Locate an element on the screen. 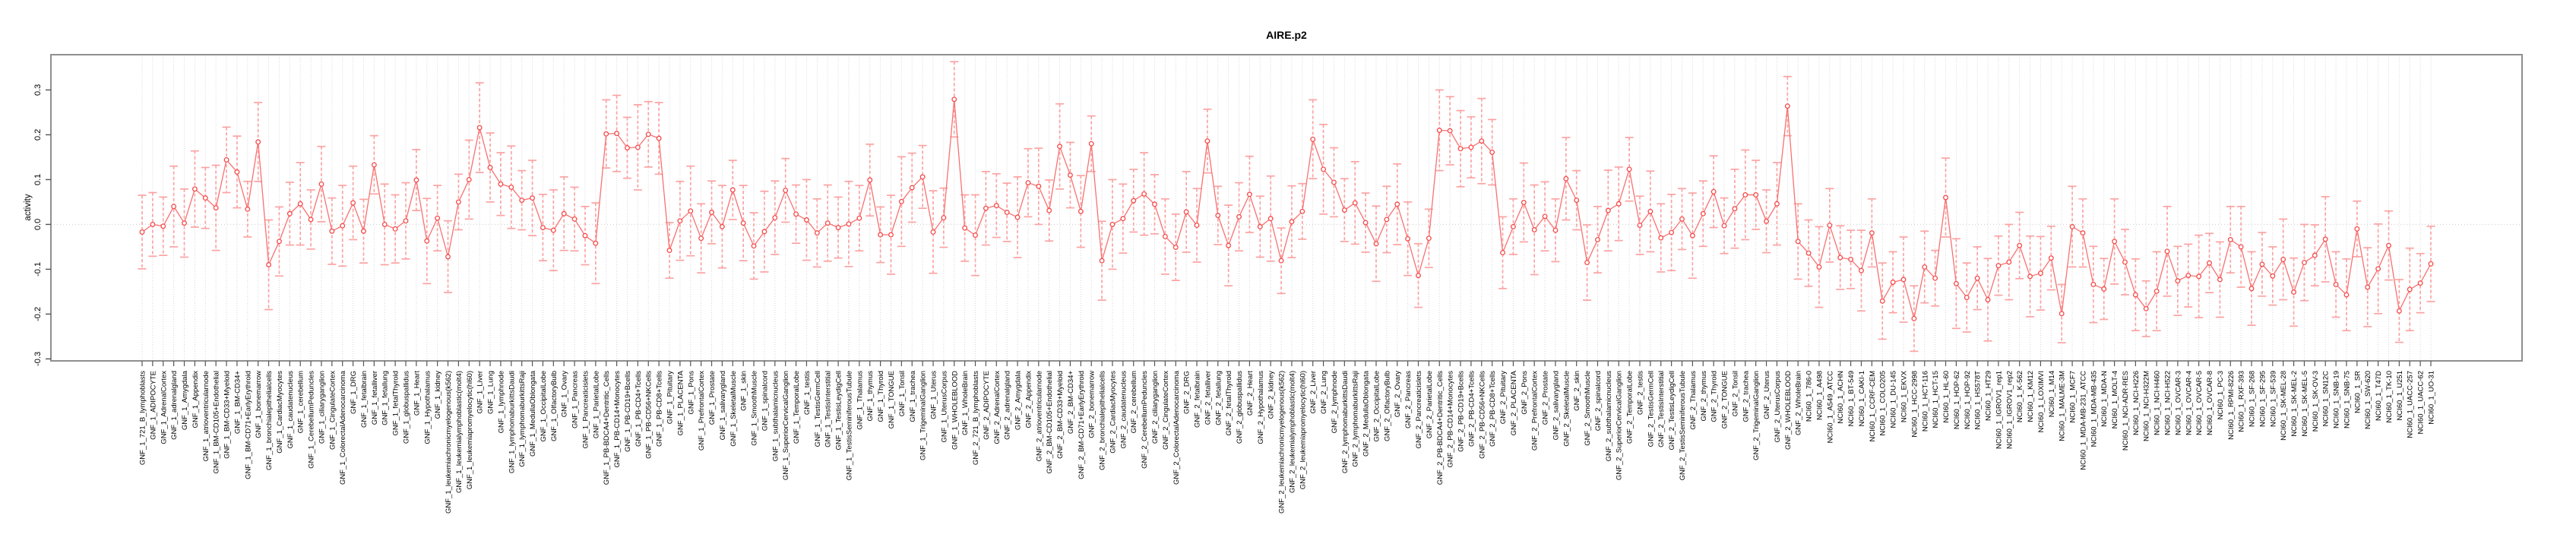 Image resolution: width=2576 pixels, height=547 pixels. x-tick-label: GNF_1_TestisInterstitial is located at coordinates (828, 409).